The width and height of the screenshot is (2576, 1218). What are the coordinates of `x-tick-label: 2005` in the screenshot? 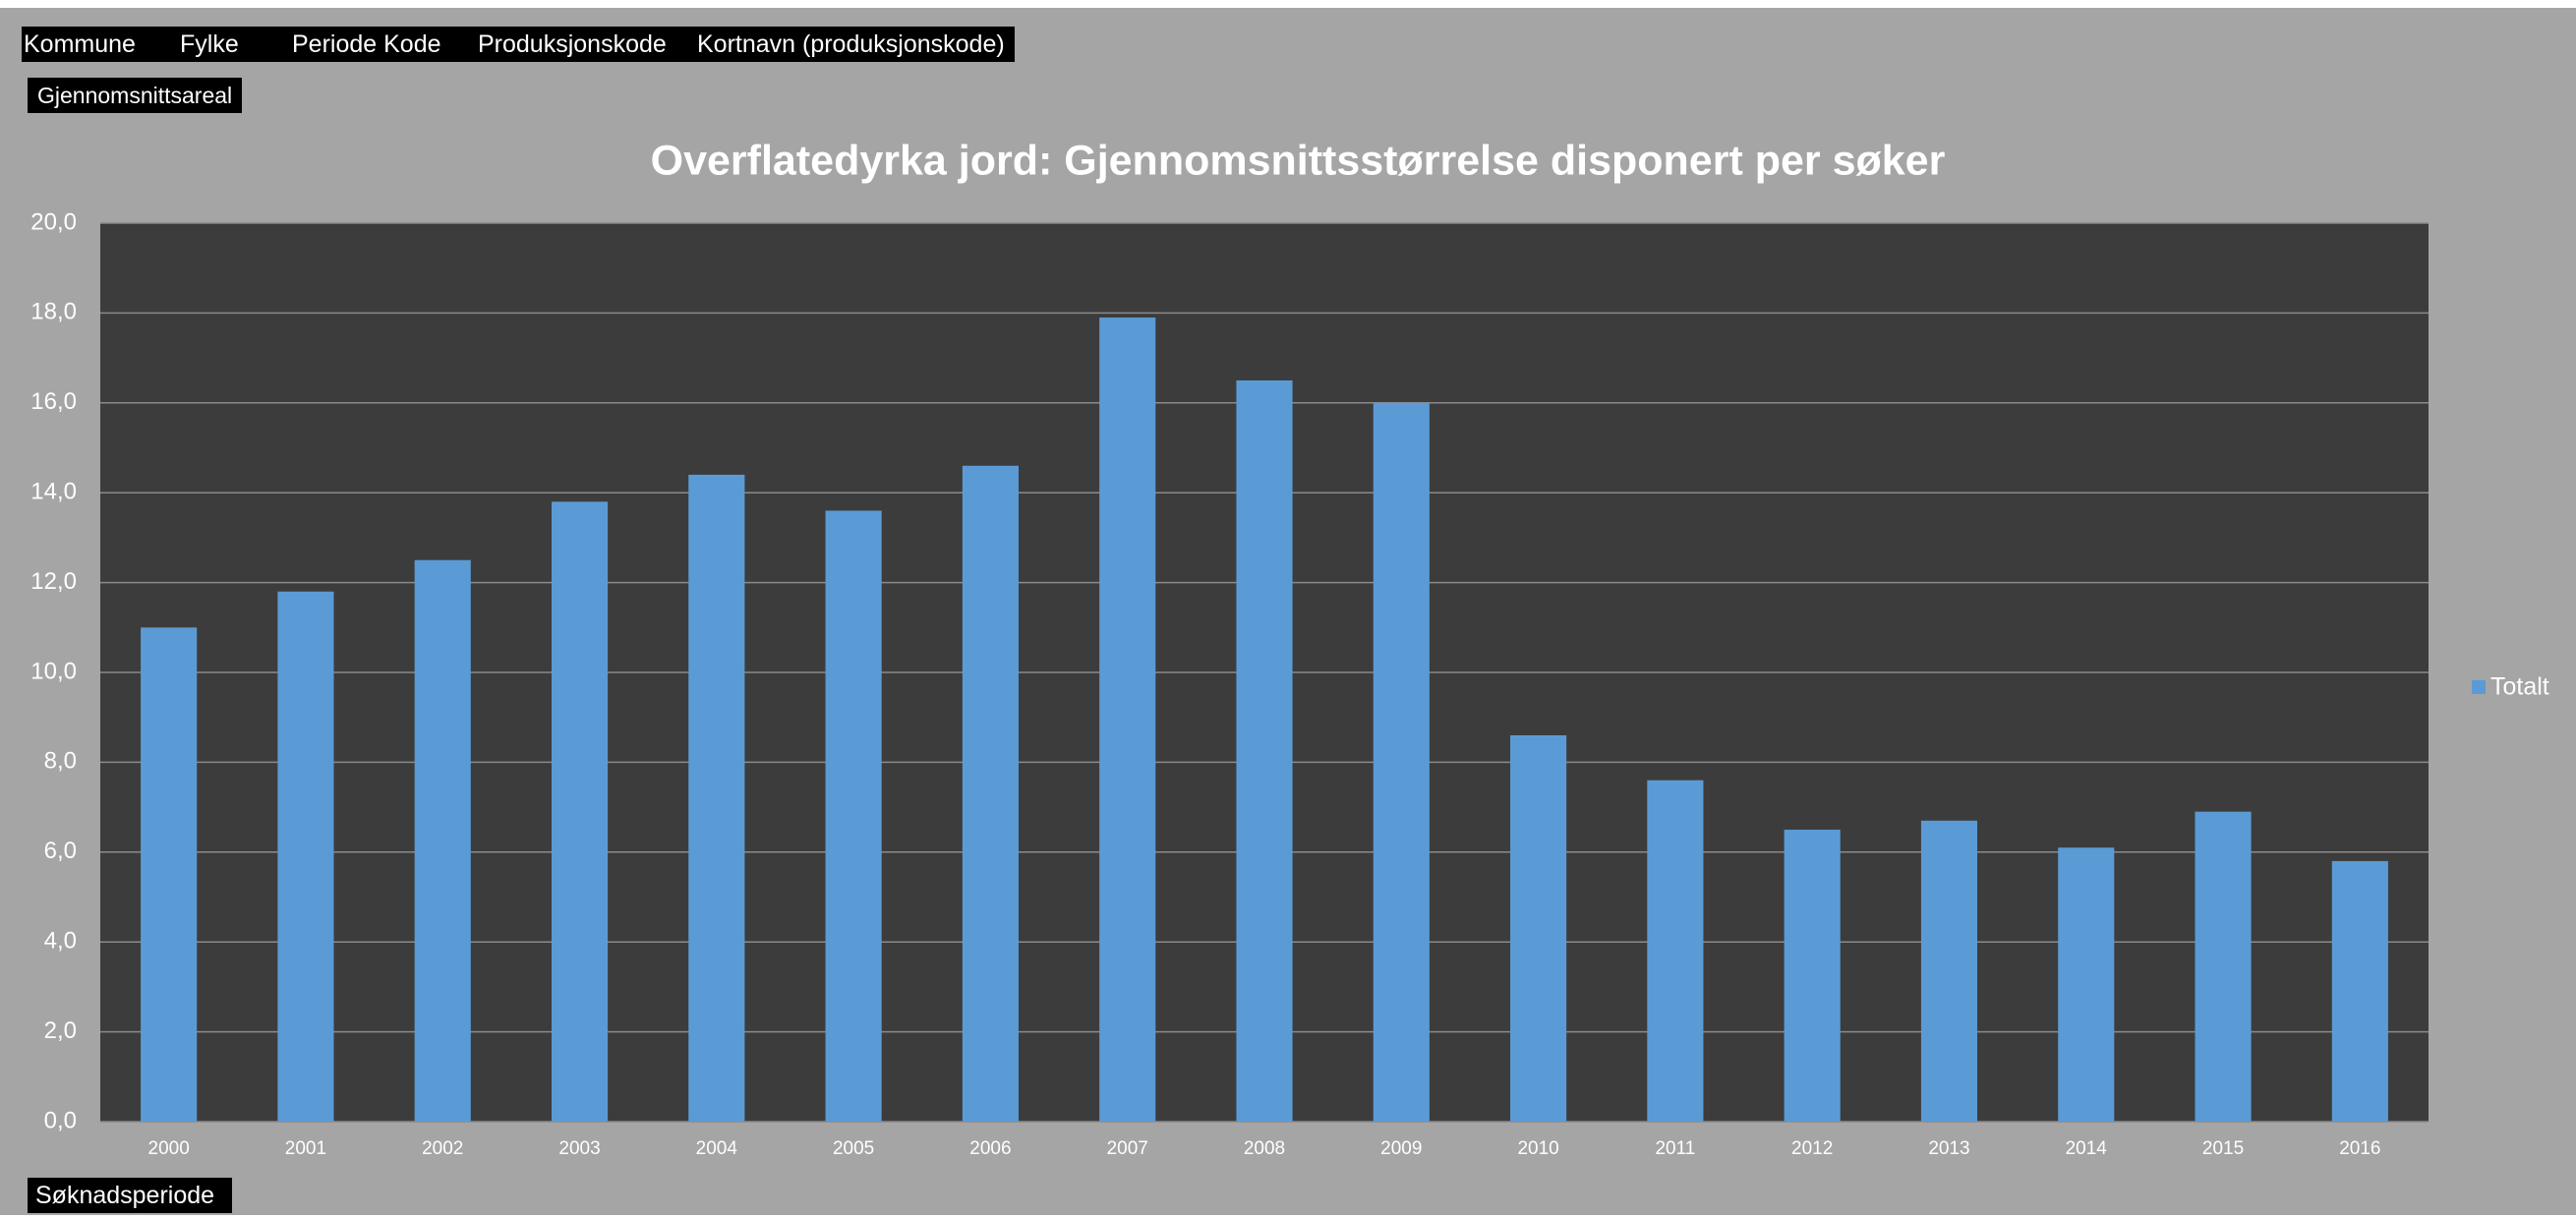 It's located at (853, 1148).